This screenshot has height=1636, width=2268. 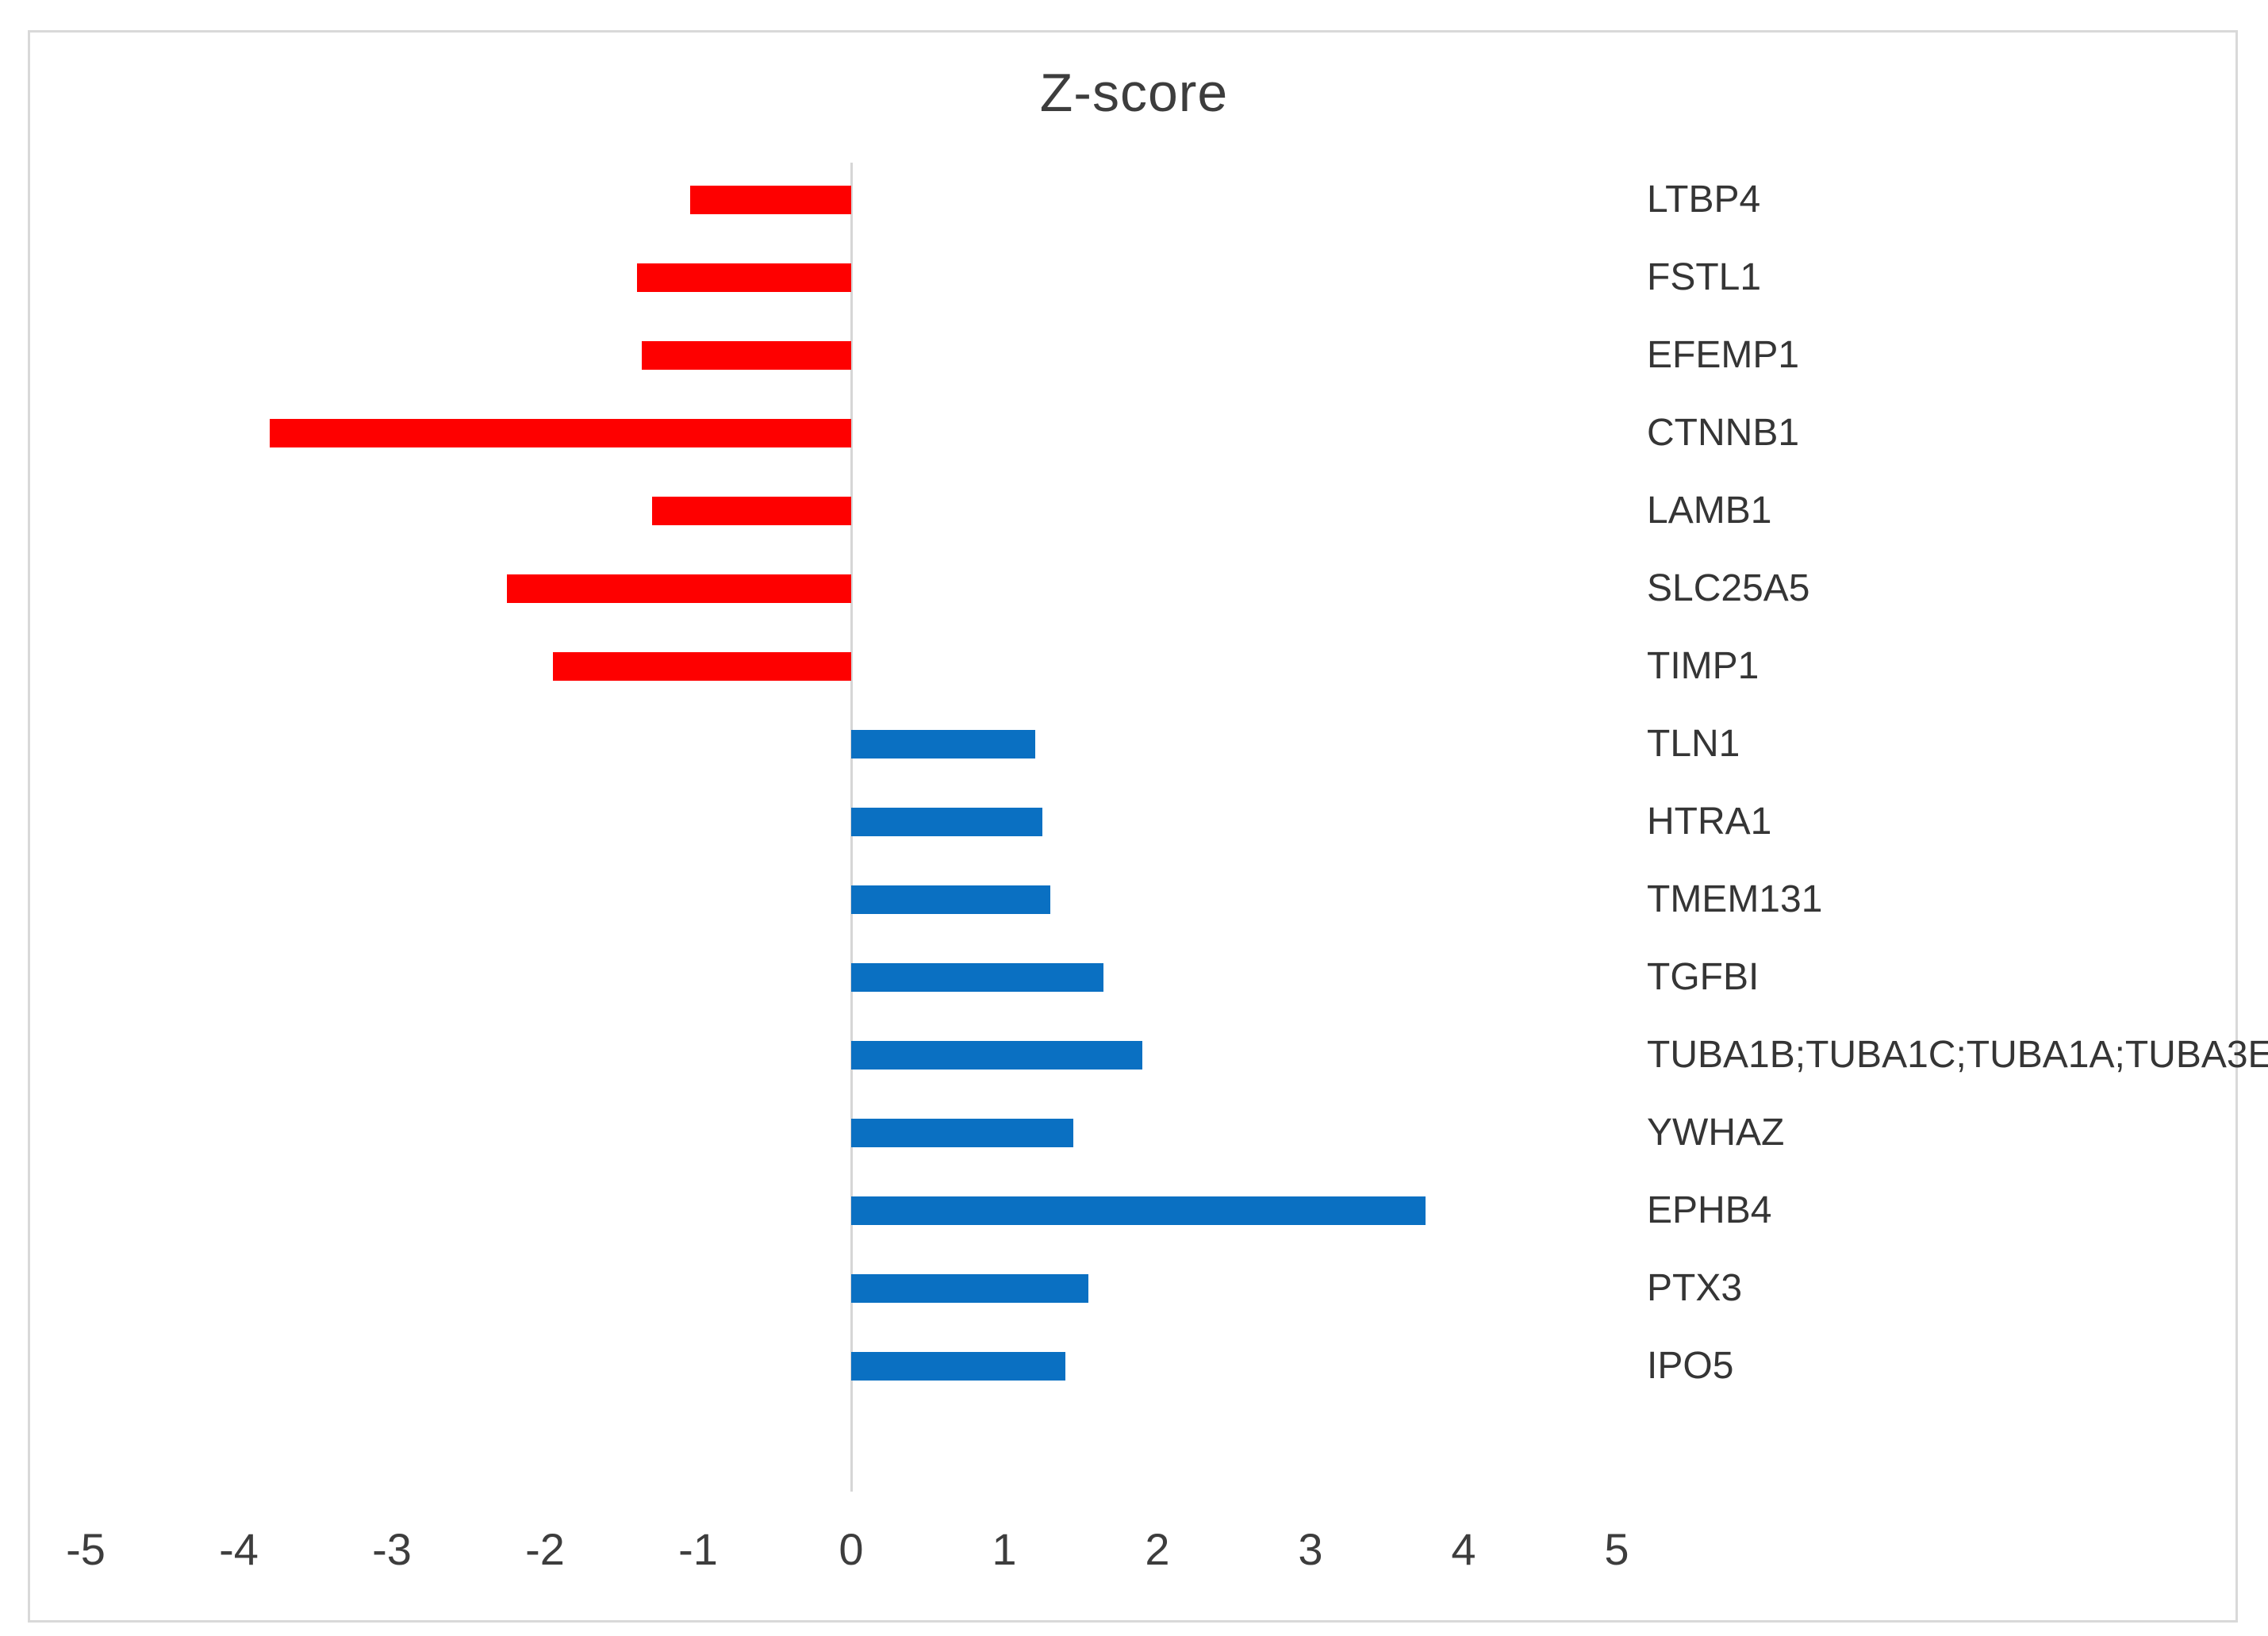 What do you see at coordinates (1735, 899) in the screenshot?
I see `category-label: TMEM131` at bounding box center [1735, 899].